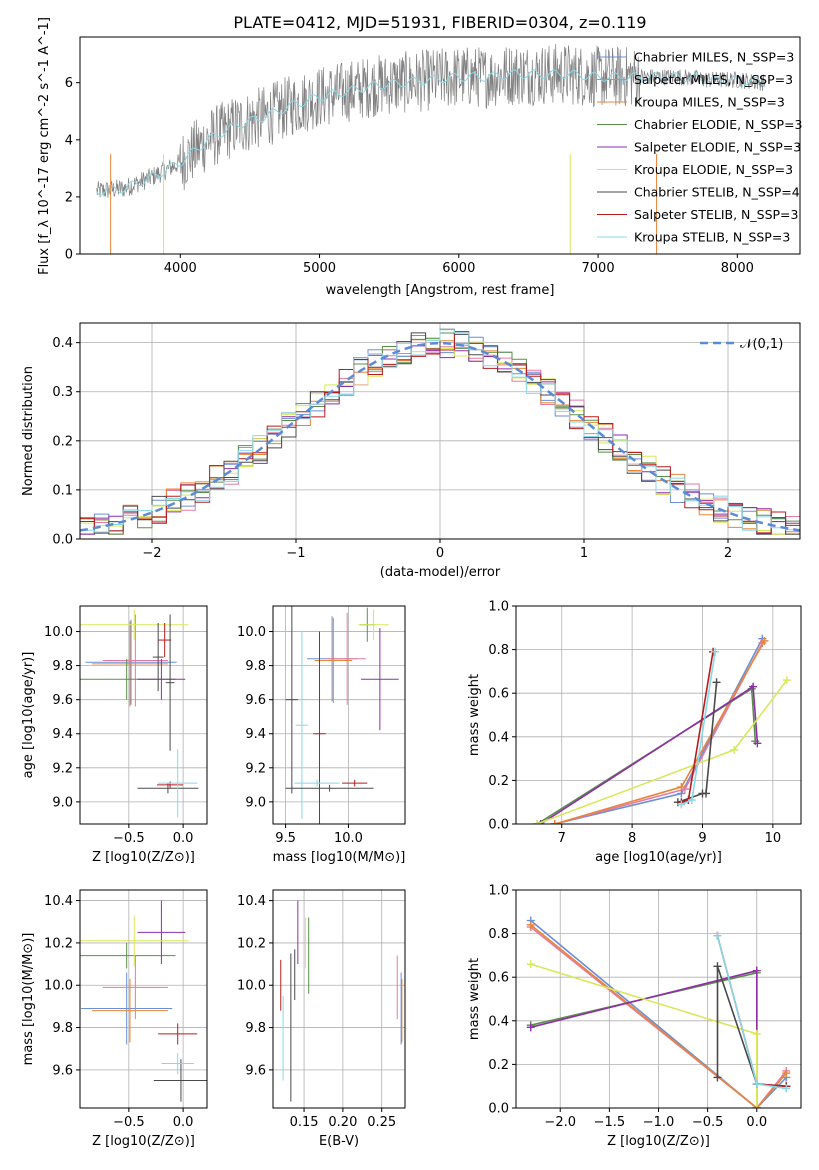 The image size is (819, 1170). I want to click on y-axis-label: age [log10(age/yr)], so click(28, 715).